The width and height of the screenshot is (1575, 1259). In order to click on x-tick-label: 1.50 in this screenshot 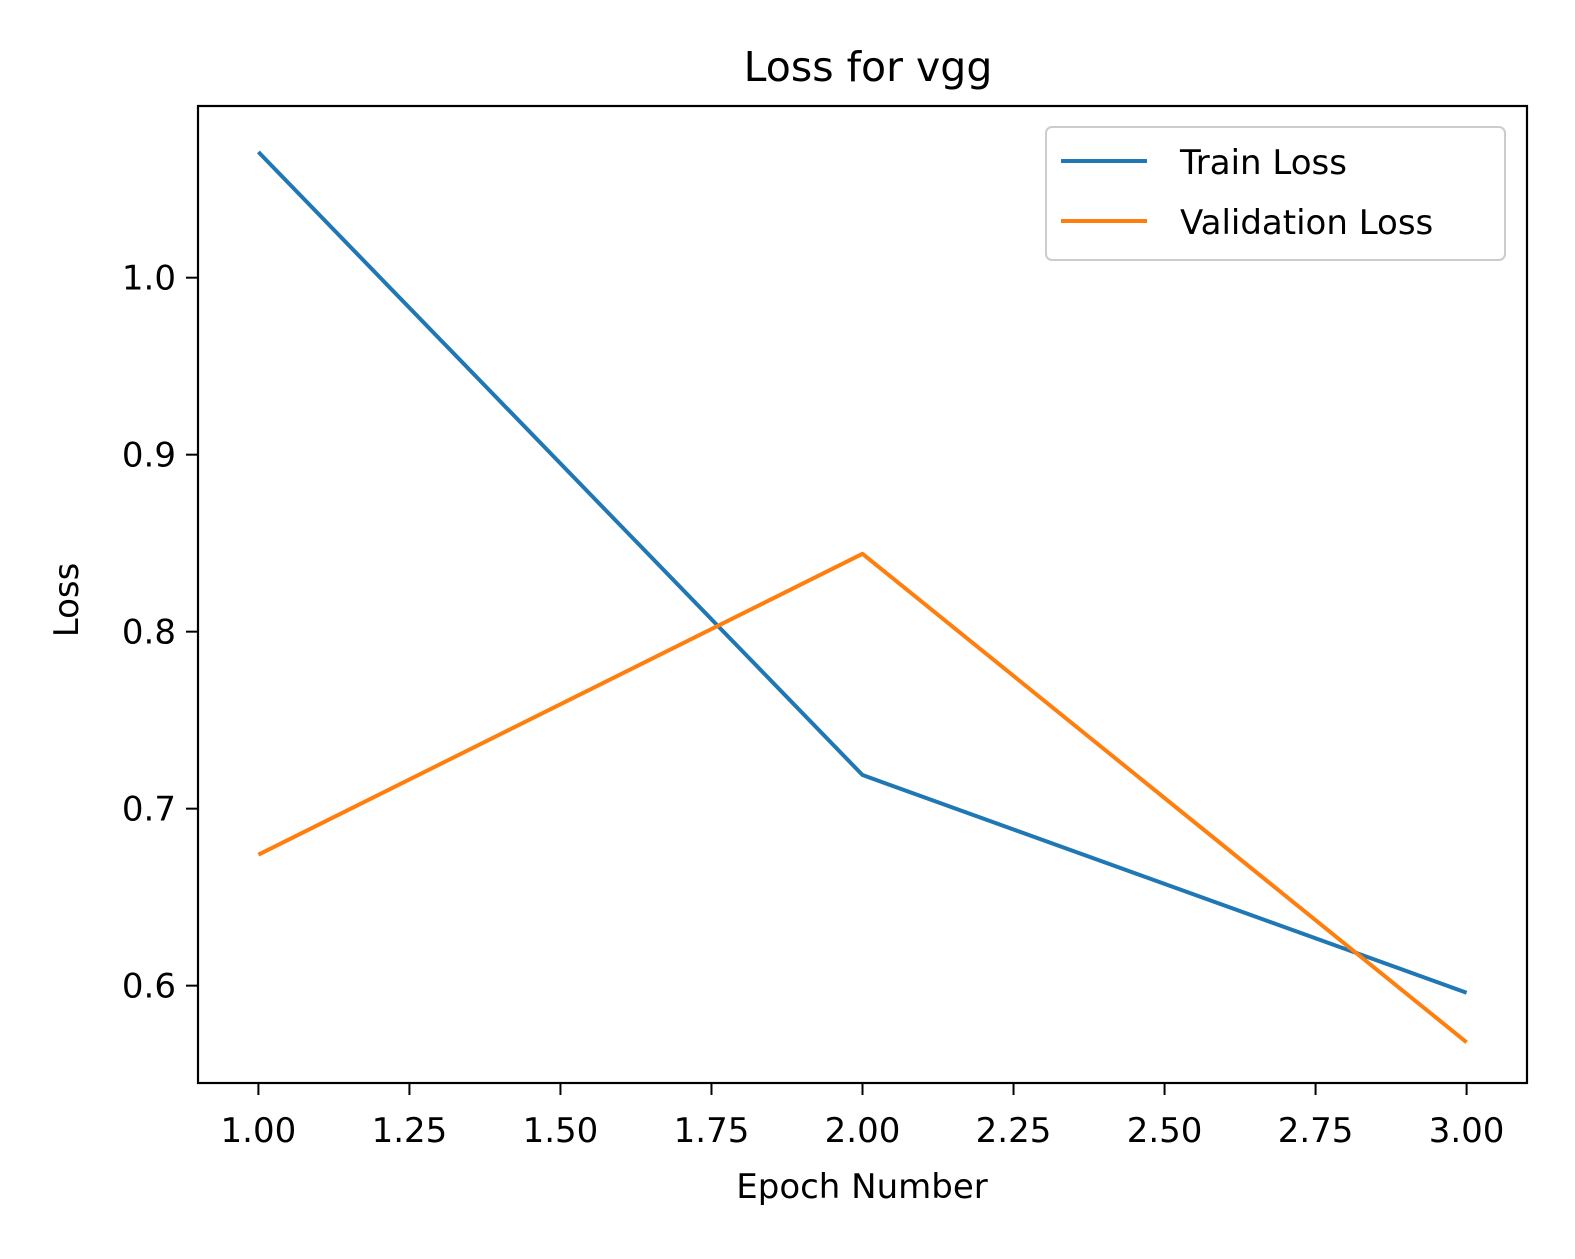, I will do `click(561, 1131)`.